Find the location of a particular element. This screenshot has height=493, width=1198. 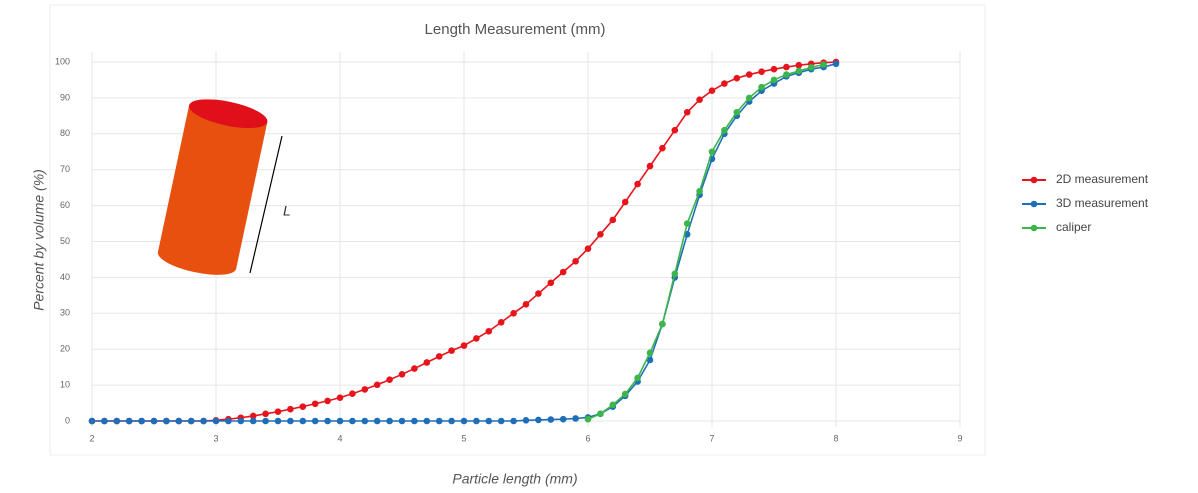

x-tick-label: 9 is located at coordinates (959, 438).